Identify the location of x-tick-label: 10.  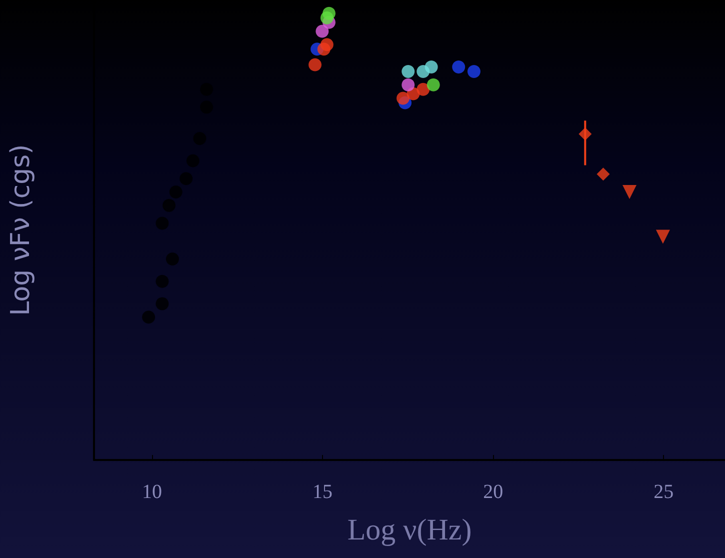
(152, 492).